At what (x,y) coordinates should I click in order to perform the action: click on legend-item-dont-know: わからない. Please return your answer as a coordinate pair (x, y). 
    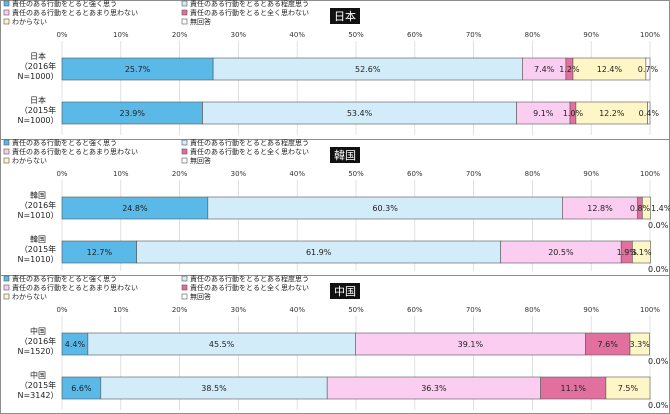
    Looking at the image, I should click on (25, 297).